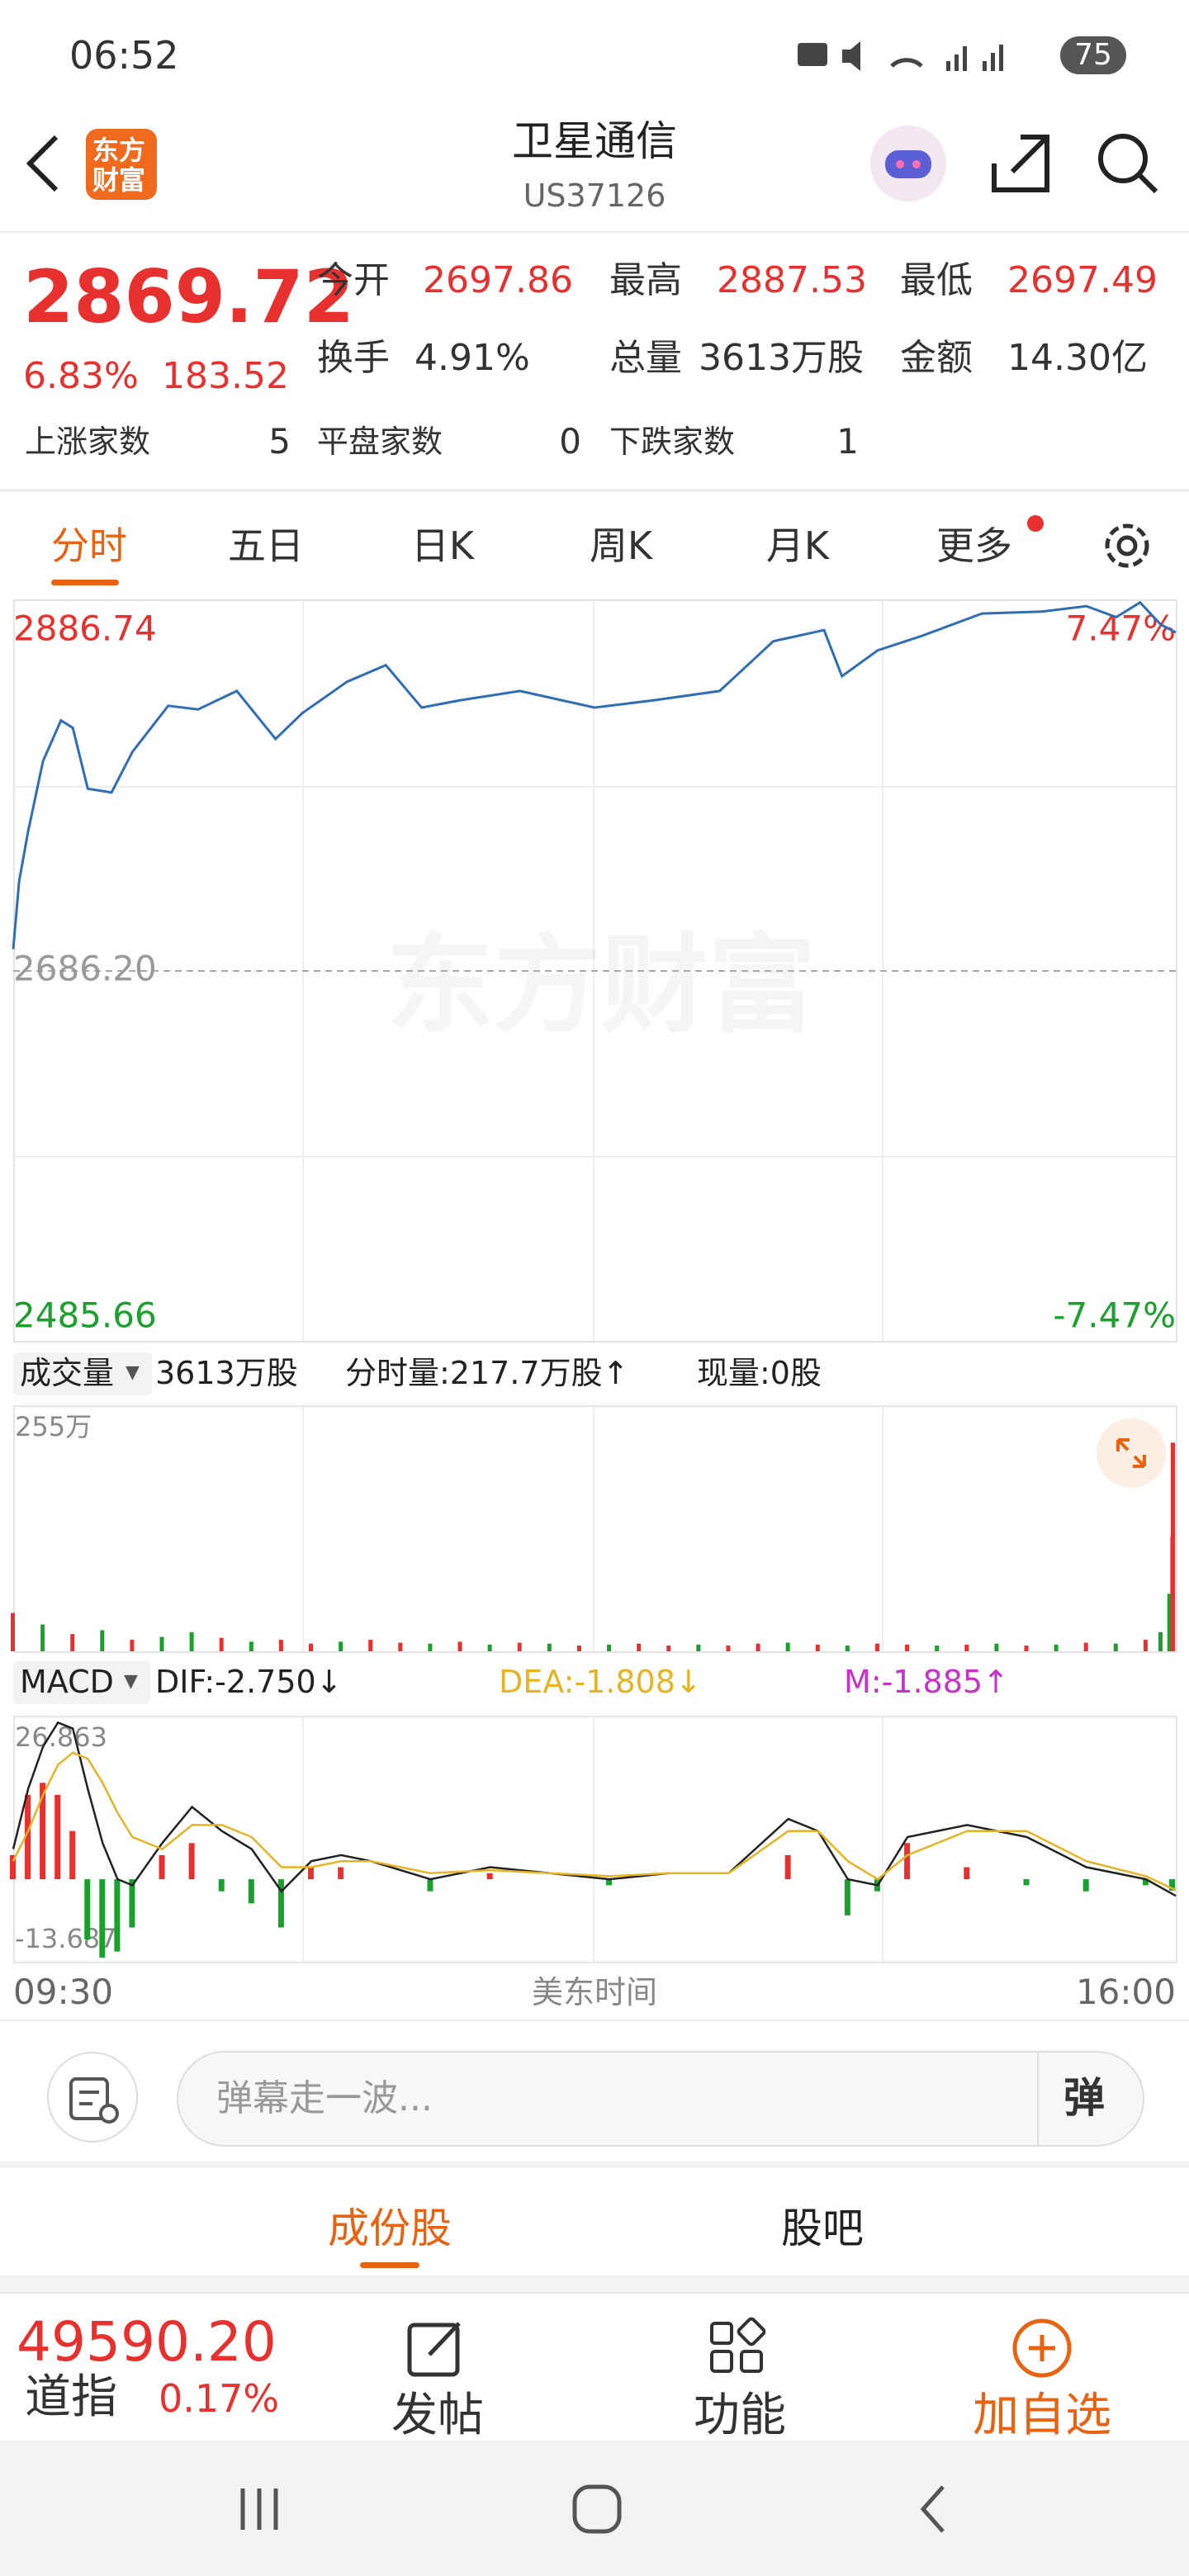 This screenshot has height=2576, width=1189. I want to click on stock-name: 卫星通信, so click(594, 141).